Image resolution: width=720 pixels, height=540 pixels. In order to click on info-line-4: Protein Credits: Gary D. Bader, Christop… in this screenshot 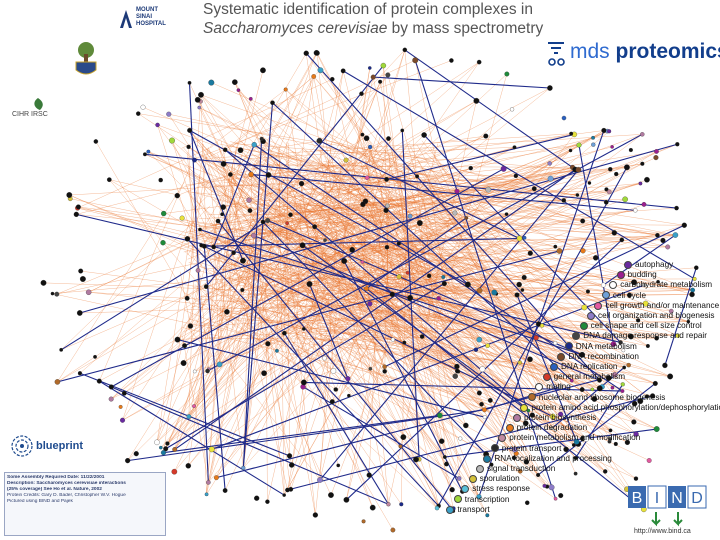, I will do `click(66, 495)`.